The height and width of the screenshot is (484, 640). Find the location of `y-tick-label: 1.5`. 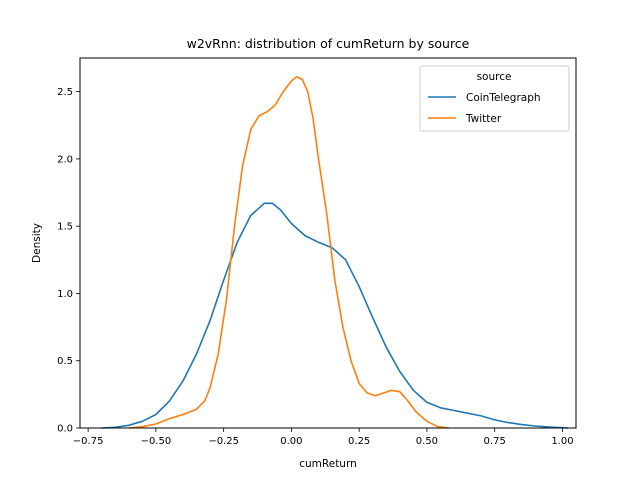

y-tick-label: 1.5 is located at coordinates (65, 227).